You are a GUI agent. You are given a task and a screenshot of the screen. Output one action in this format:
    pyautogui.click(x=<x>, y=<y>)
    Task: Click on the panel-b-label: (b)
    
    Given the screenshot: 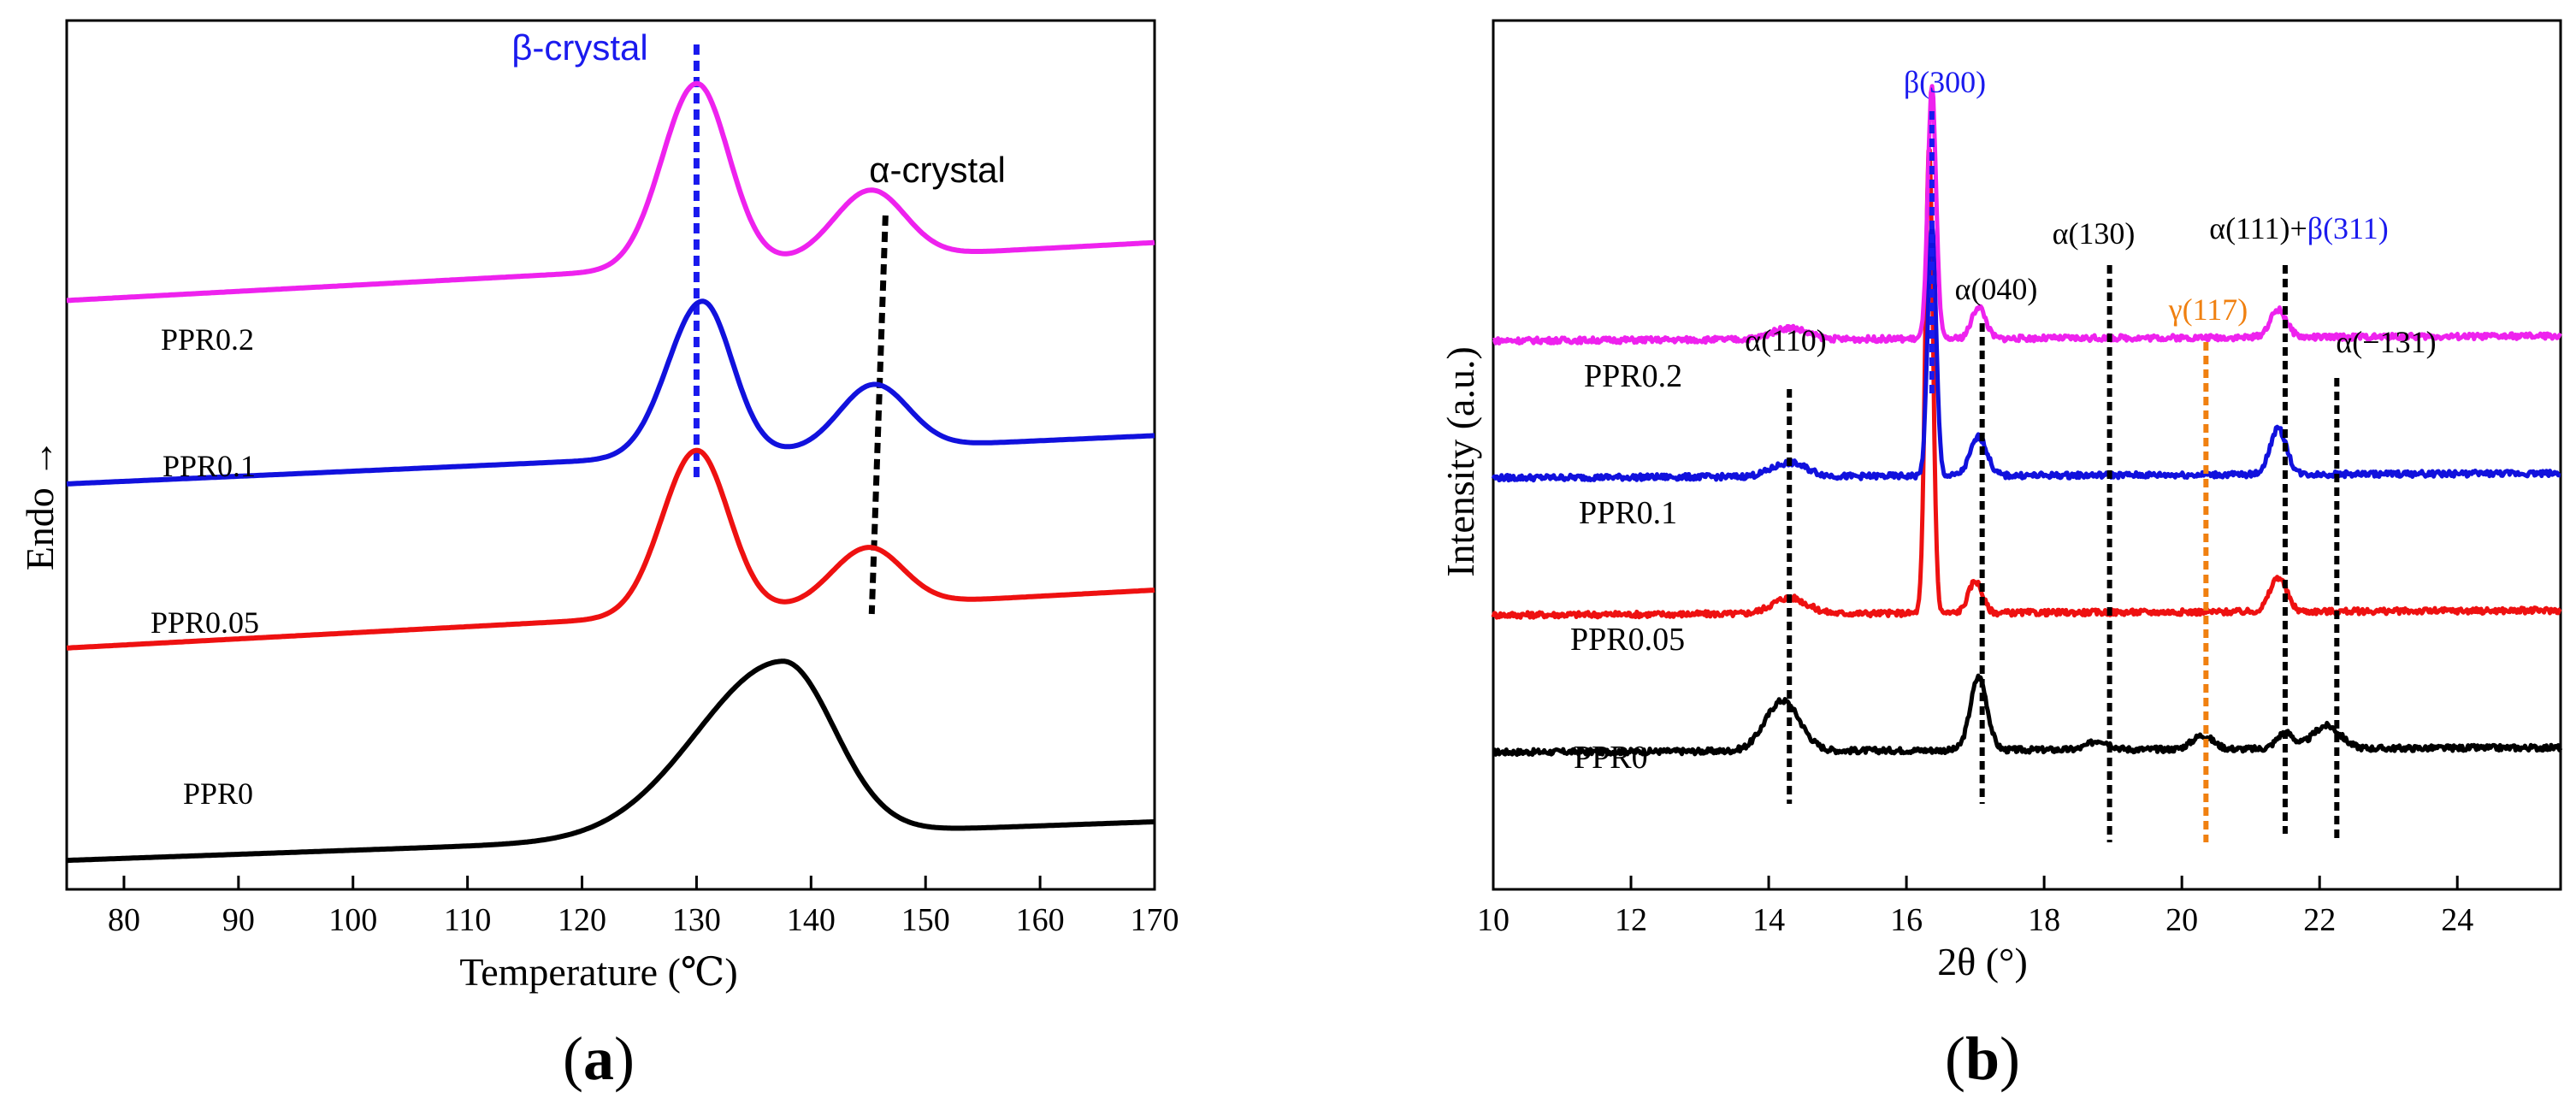 What is the action you would take?
    pyautogui.click(x=1982, y=1058)
    